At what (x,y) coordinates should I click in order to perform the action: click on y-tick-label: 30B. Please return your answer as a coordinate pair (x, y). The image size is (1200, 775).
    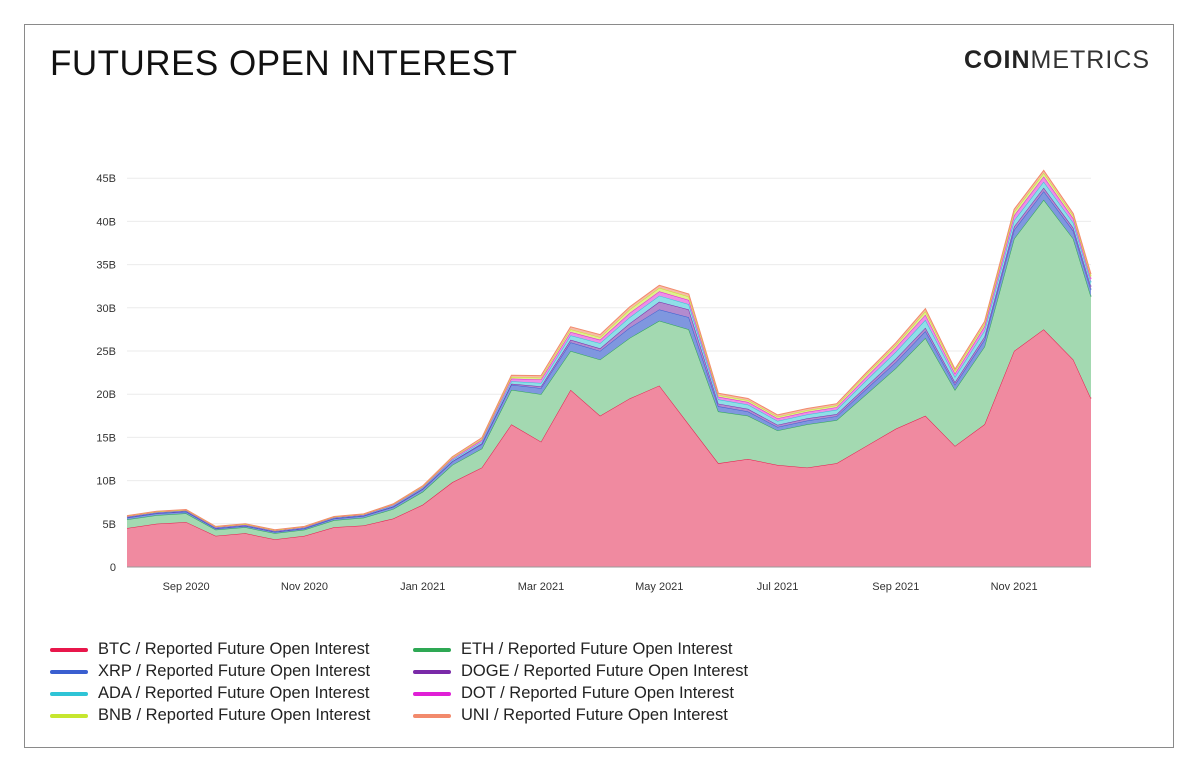
    Looking at the image, I should click on (106, 309).